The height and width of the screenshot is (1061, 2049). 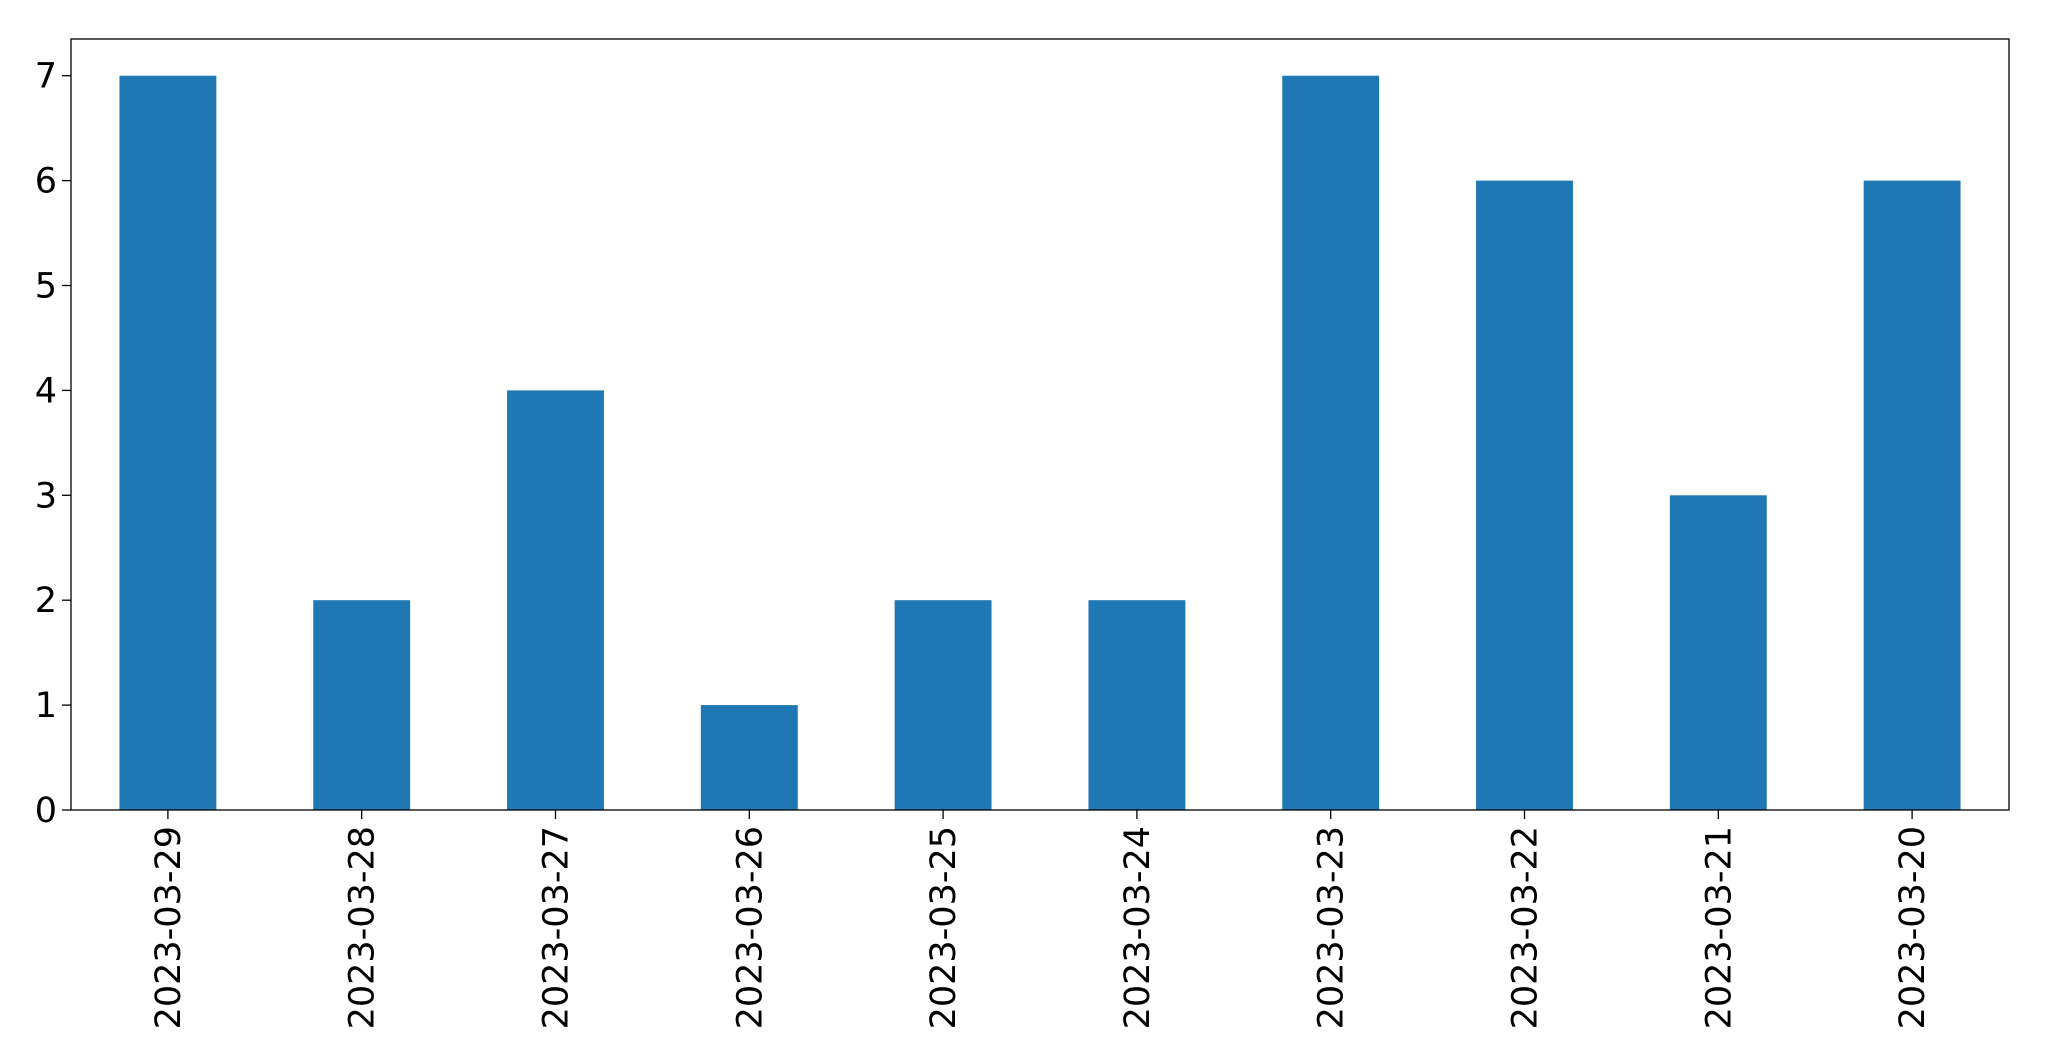 I want to click on x-tick-label: 2023-03-26, so click(x=750, y=927).